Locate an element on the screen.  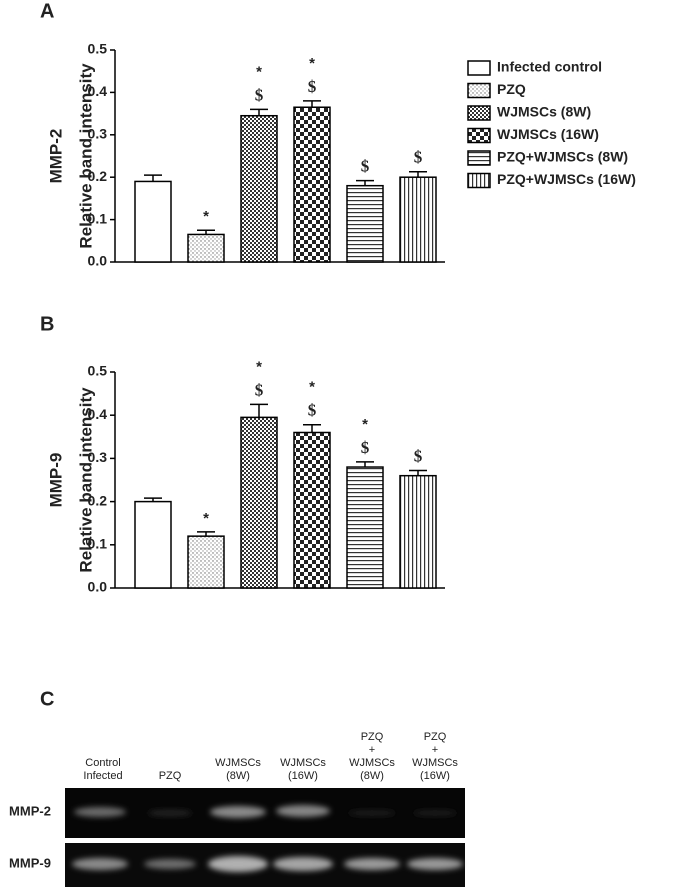
row-label: MMP-2 is located at coordinates (55, 156).